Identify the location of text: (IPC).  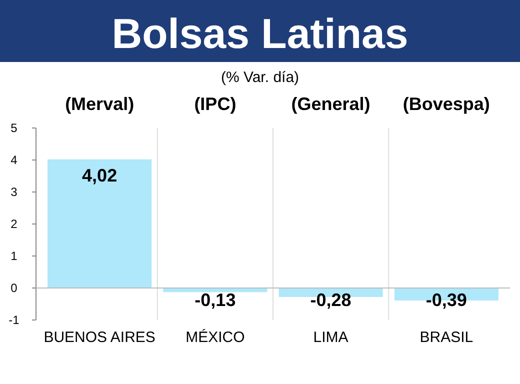
(215, 104).